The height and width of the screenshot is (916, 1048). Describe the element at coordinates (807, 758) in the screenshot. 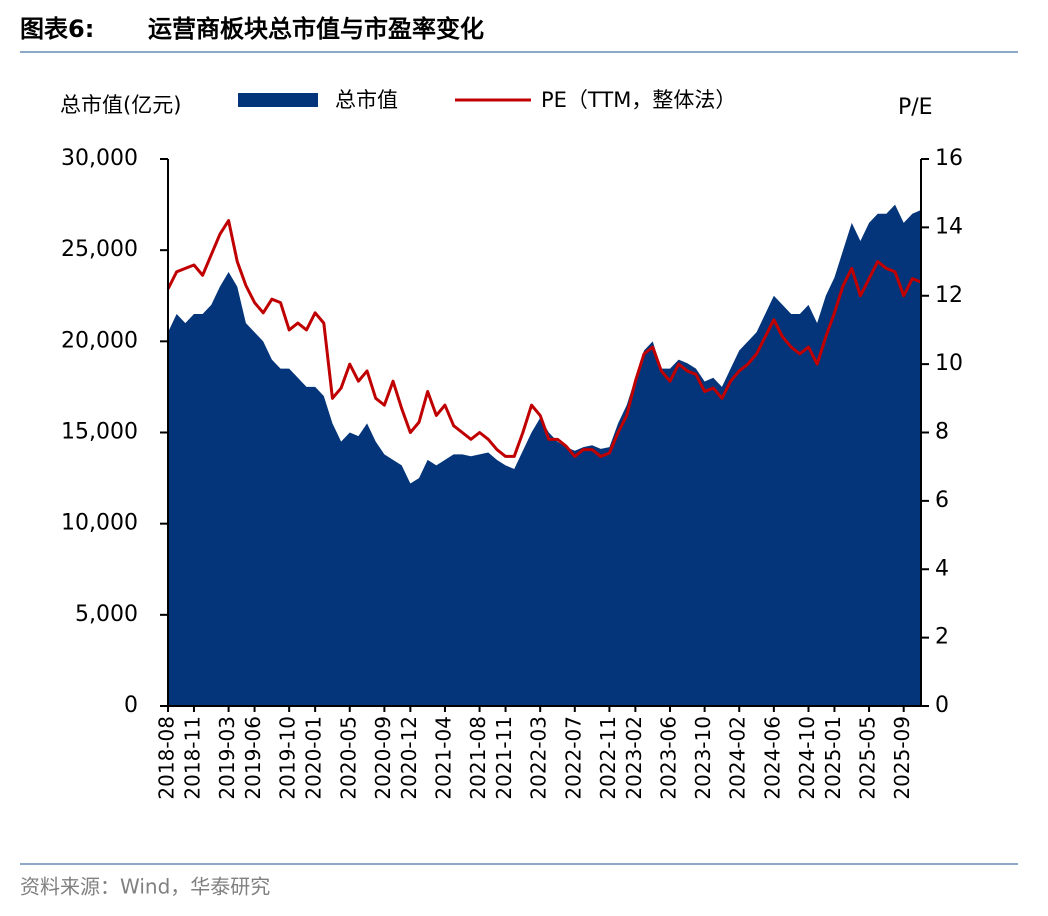

I see `x-tick-label: 2024-10` at that location.